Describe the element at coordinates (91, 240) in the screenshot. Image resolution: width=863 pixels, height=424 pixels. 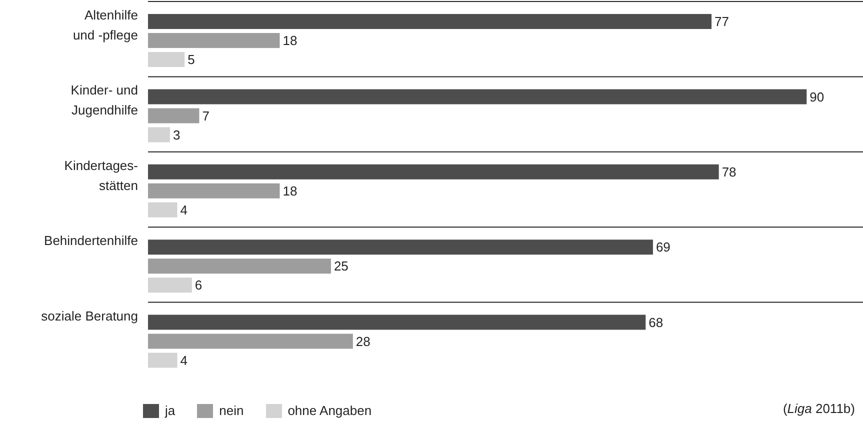
I see `y-tick-label: Behindertenhilfe` at that location.